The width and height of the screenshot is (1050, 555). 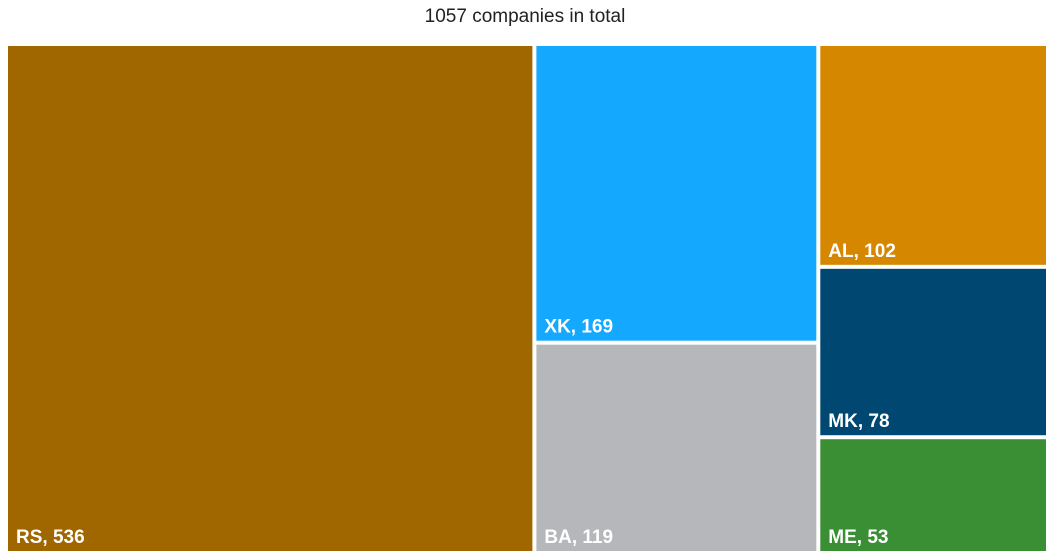 I want to click on tile-me, so click(x=933, y=495).